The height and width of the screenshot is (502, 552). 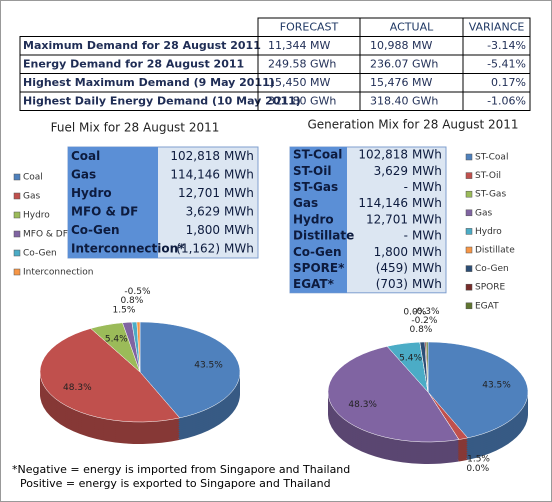 I want to click on mix-name: EGAT*, so click(x=314, y=284).